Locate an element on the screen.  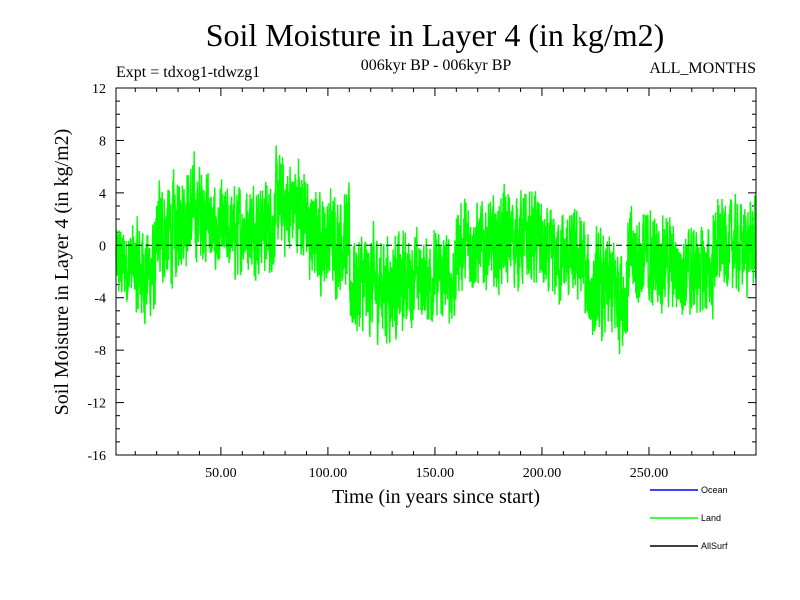
y-tick-label: -8 is located at coordinates (100, 351).